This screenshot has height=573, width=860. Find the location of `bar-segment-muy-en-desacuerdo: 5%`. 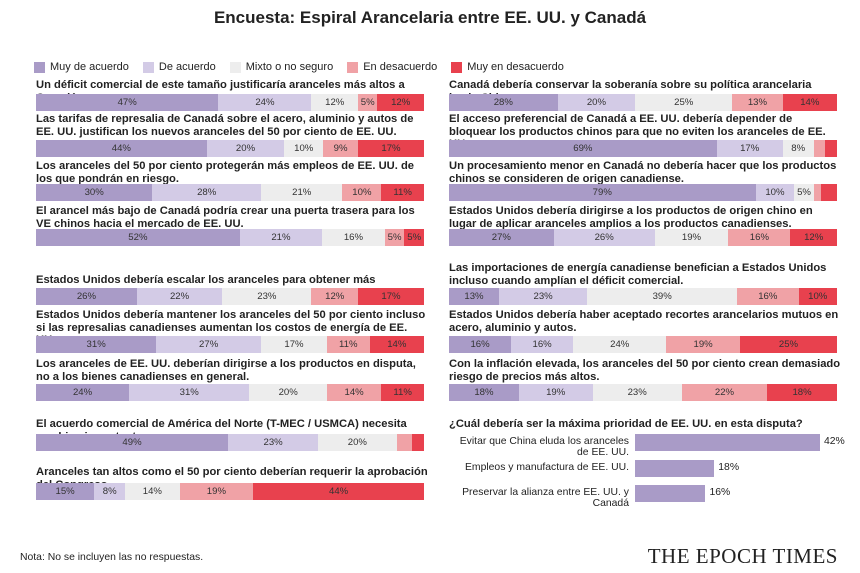

bar-segment-muy-en-desacuerdo: 5% is located at coordinates (414, 237).